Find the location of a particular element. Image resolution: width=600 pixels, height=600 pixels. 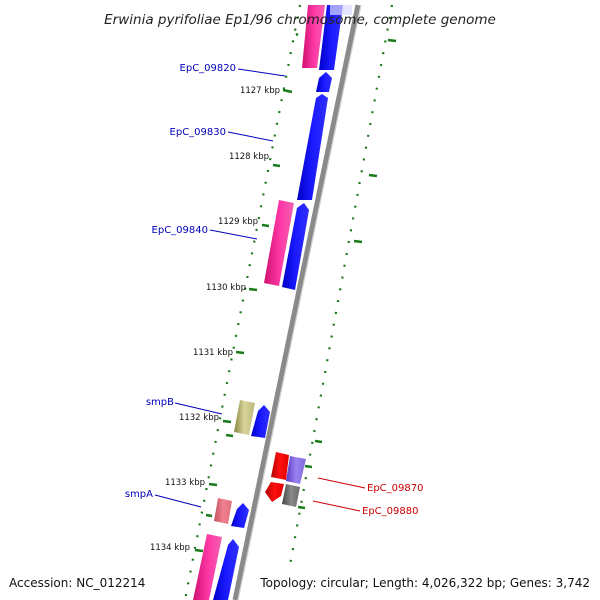

gc-skew-ticks-outer is located at coordinates (347, 274).